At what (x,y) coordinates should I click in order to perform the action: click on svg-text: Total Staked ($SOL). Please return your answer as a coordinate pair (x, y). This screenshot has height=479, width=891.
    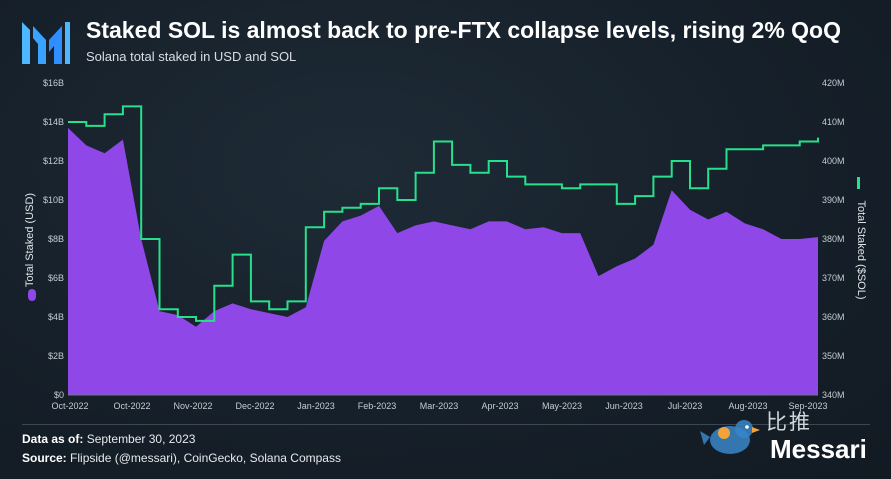
    Looking at the image, I should click on (861, 249).